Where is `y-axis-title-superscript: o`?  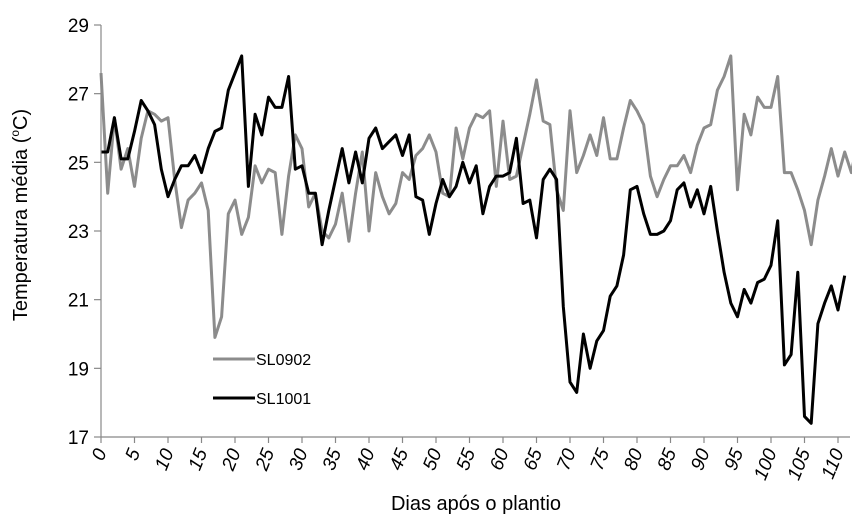
y-axis-title-superscript: o is located at coordinates (15, 133).